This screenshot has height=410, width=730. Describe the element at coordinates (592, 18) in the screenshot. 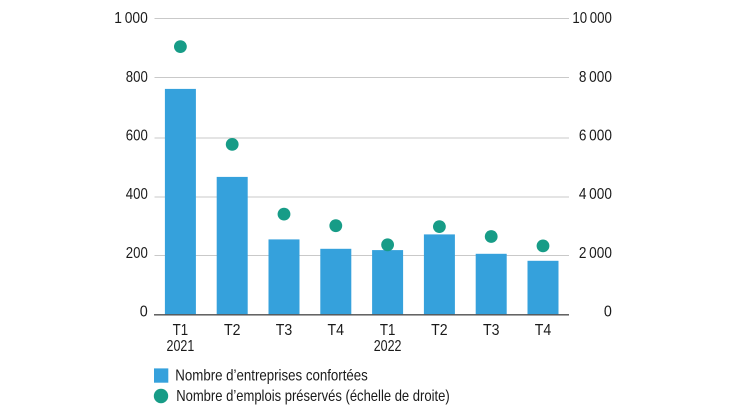

I see `svg-text: 10 000` at that location.